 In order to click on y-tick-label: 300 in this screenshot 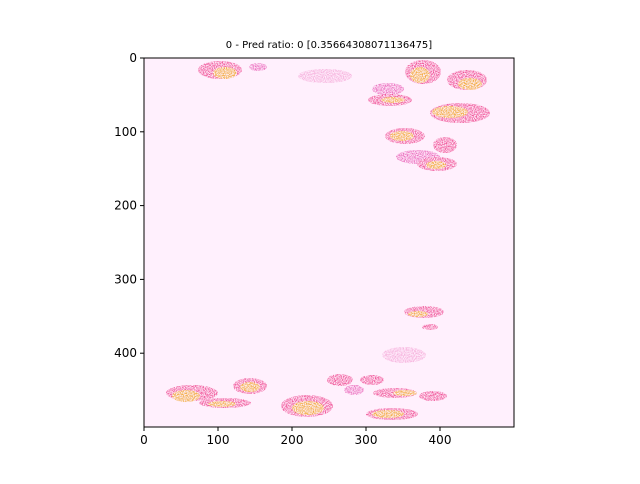, I will do `click(125, 279)`.